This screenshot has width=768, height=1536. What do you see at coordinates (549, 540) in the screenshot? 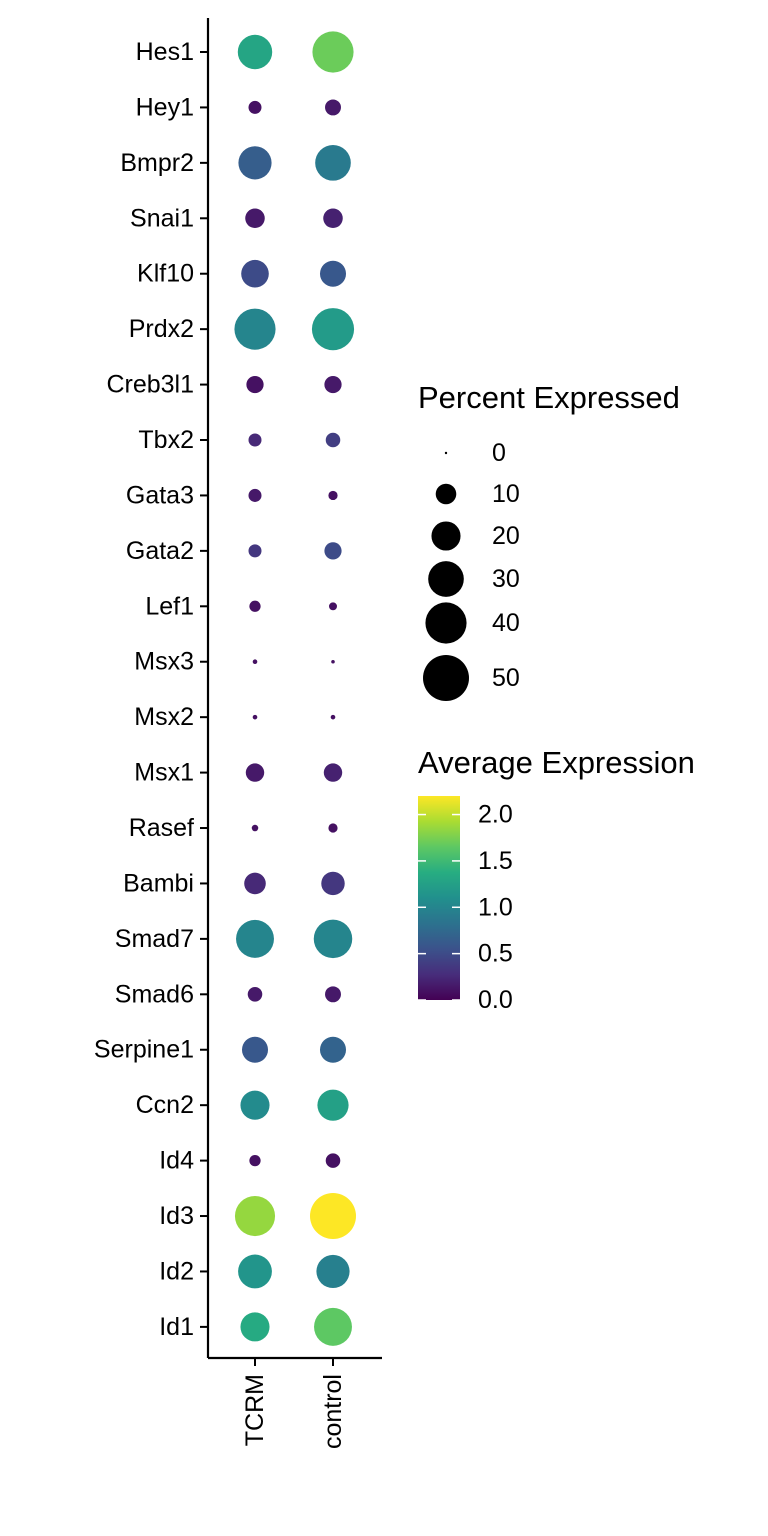
I see `size-legend: Percent Expressed 0 10 20 30 40 50` at bounding box center [549, 540].